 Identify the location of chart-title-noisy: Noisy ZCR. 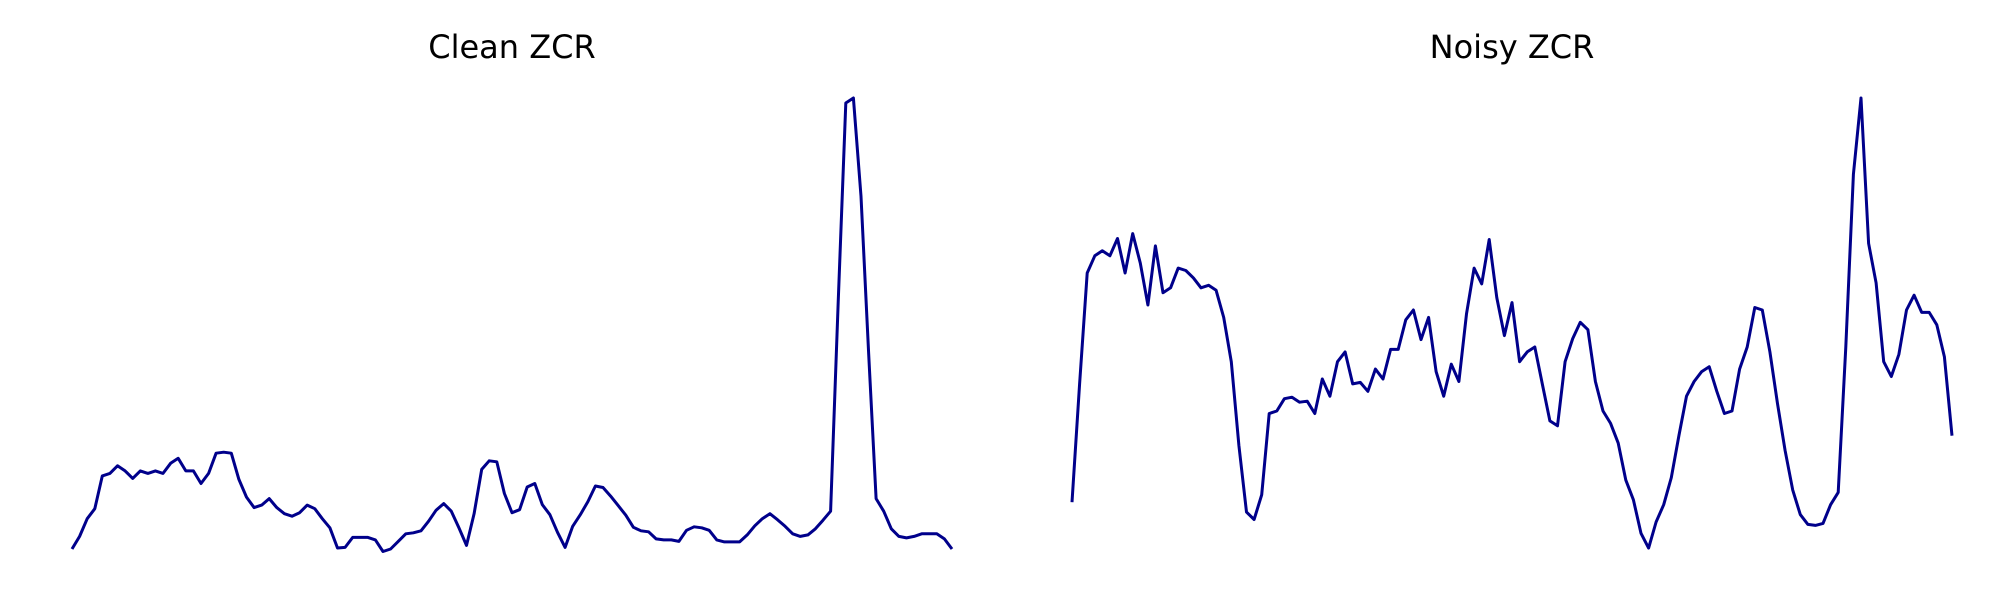
(1512, 47).